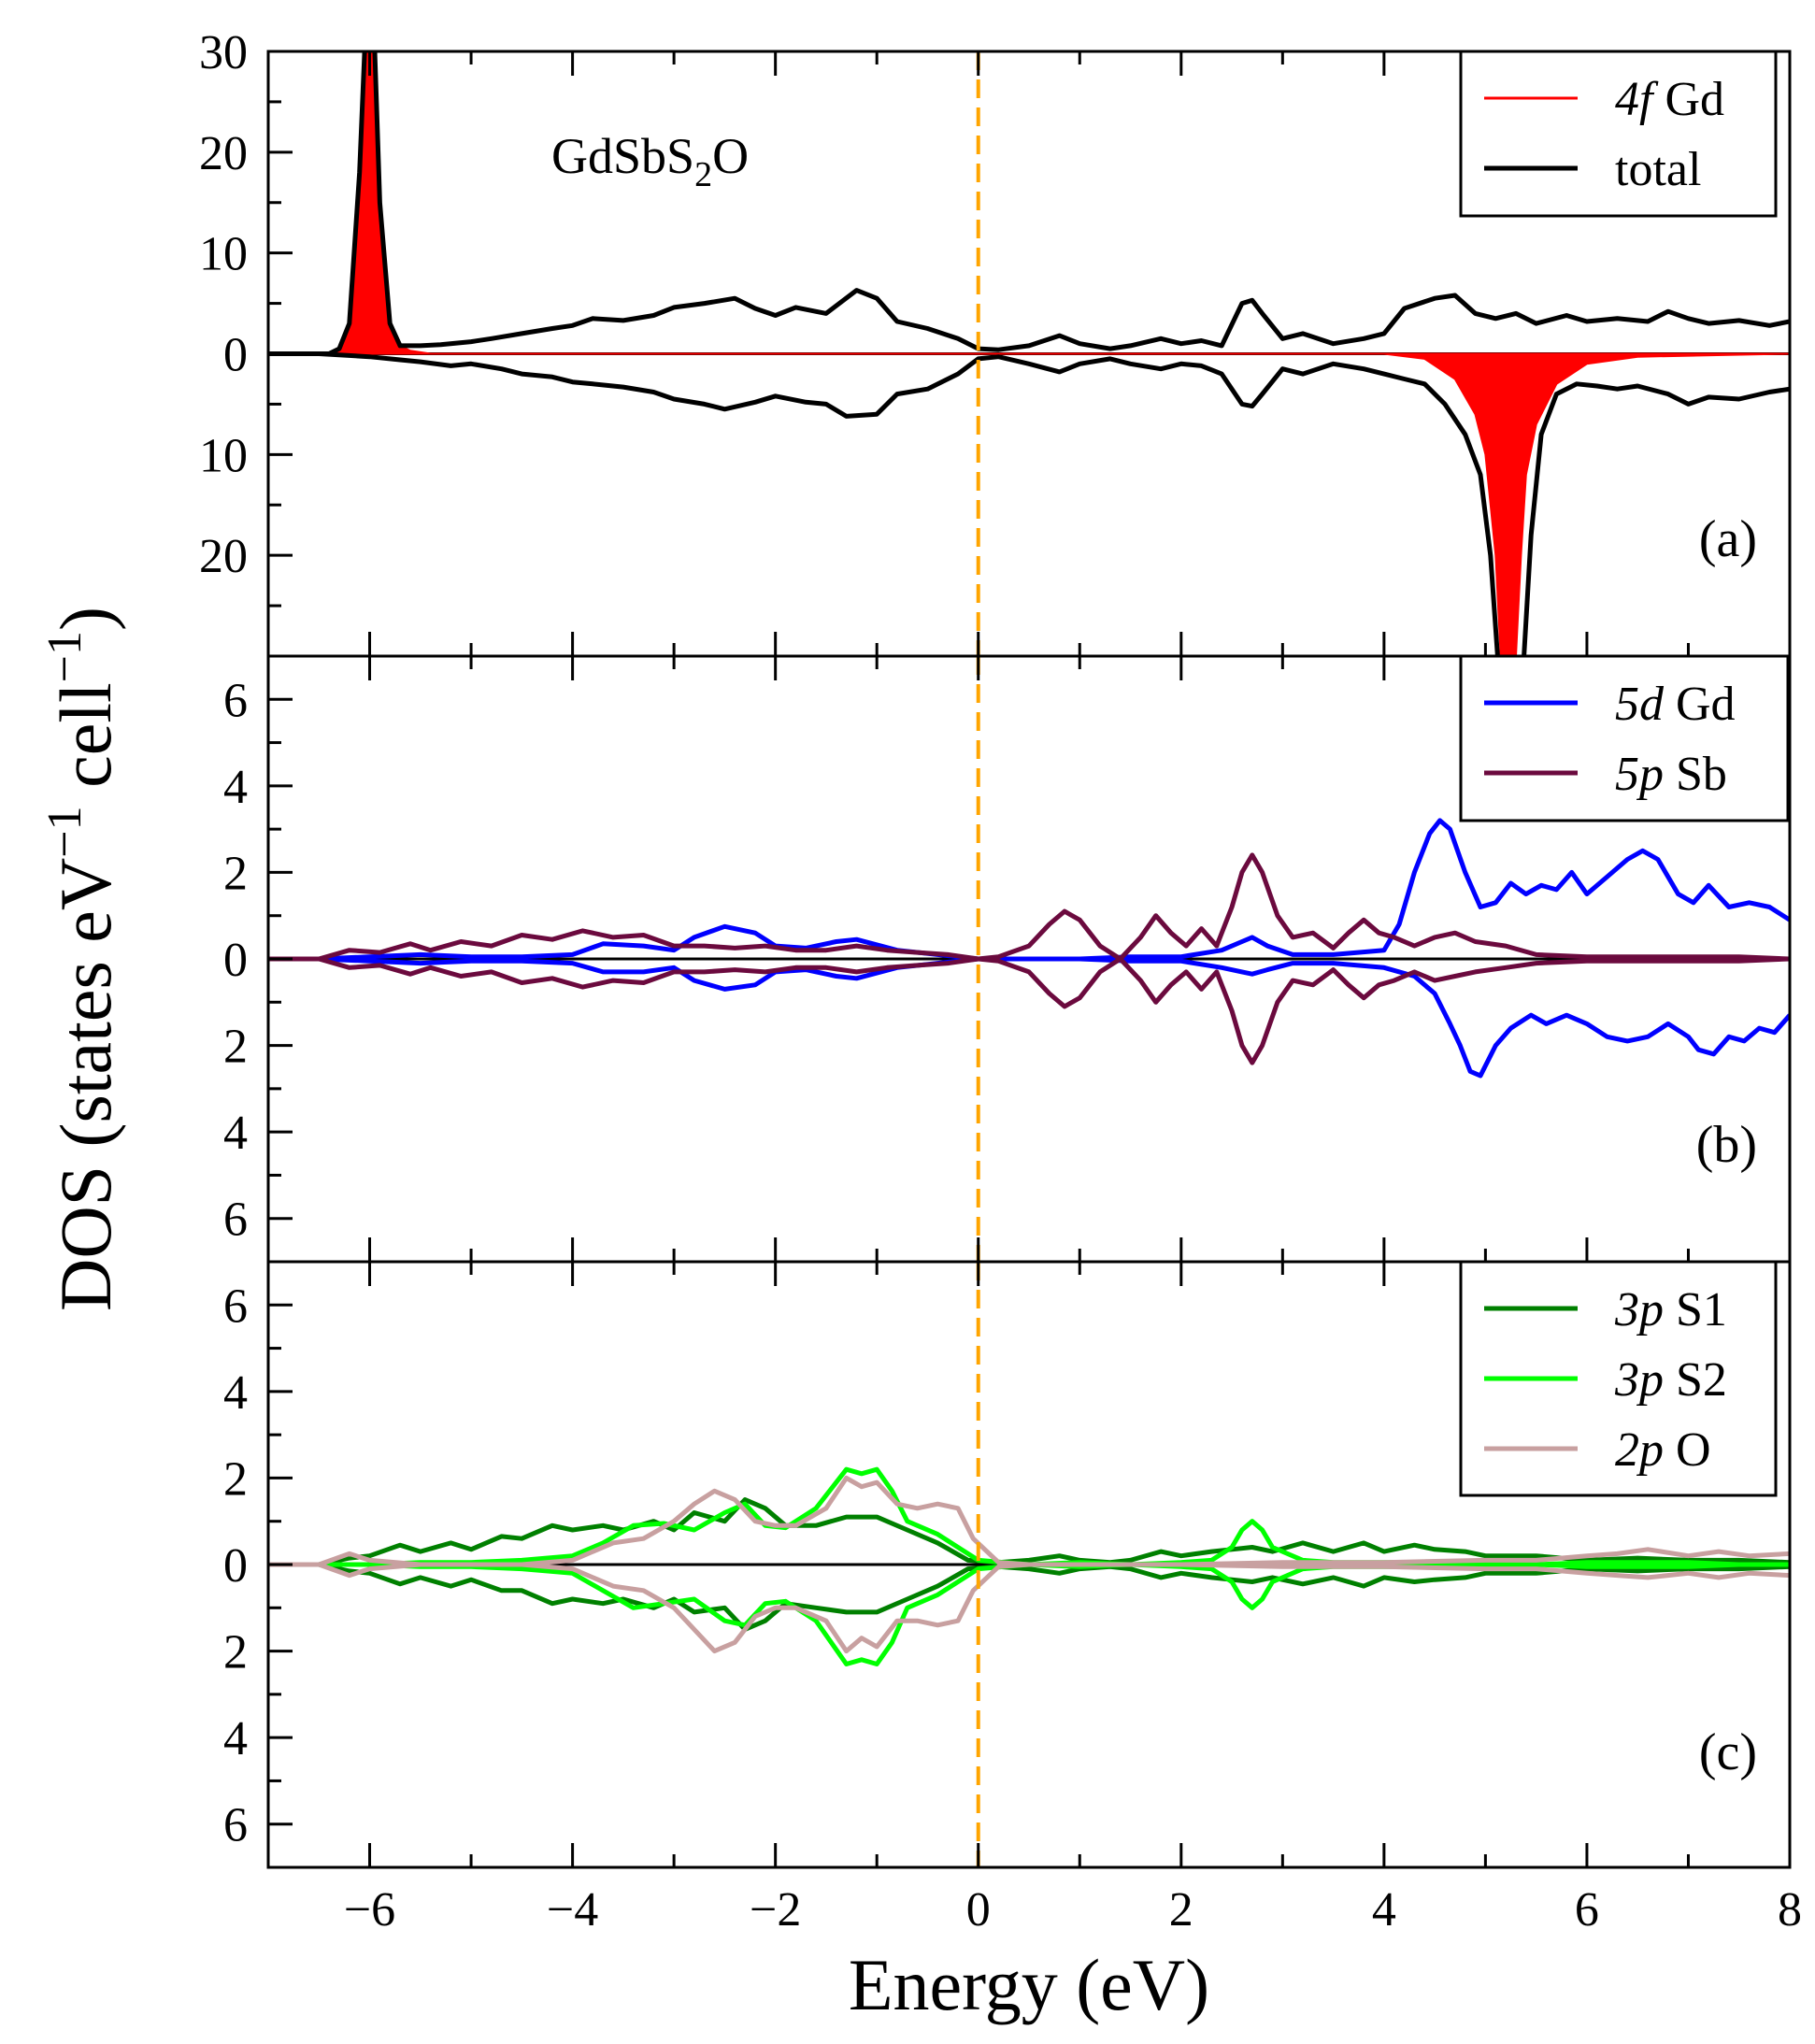 The image size is (1815, 2044). Describe the element at coordinates (1790, 1910) in the screenshot. I see `x-tick-label: 8` at that location.